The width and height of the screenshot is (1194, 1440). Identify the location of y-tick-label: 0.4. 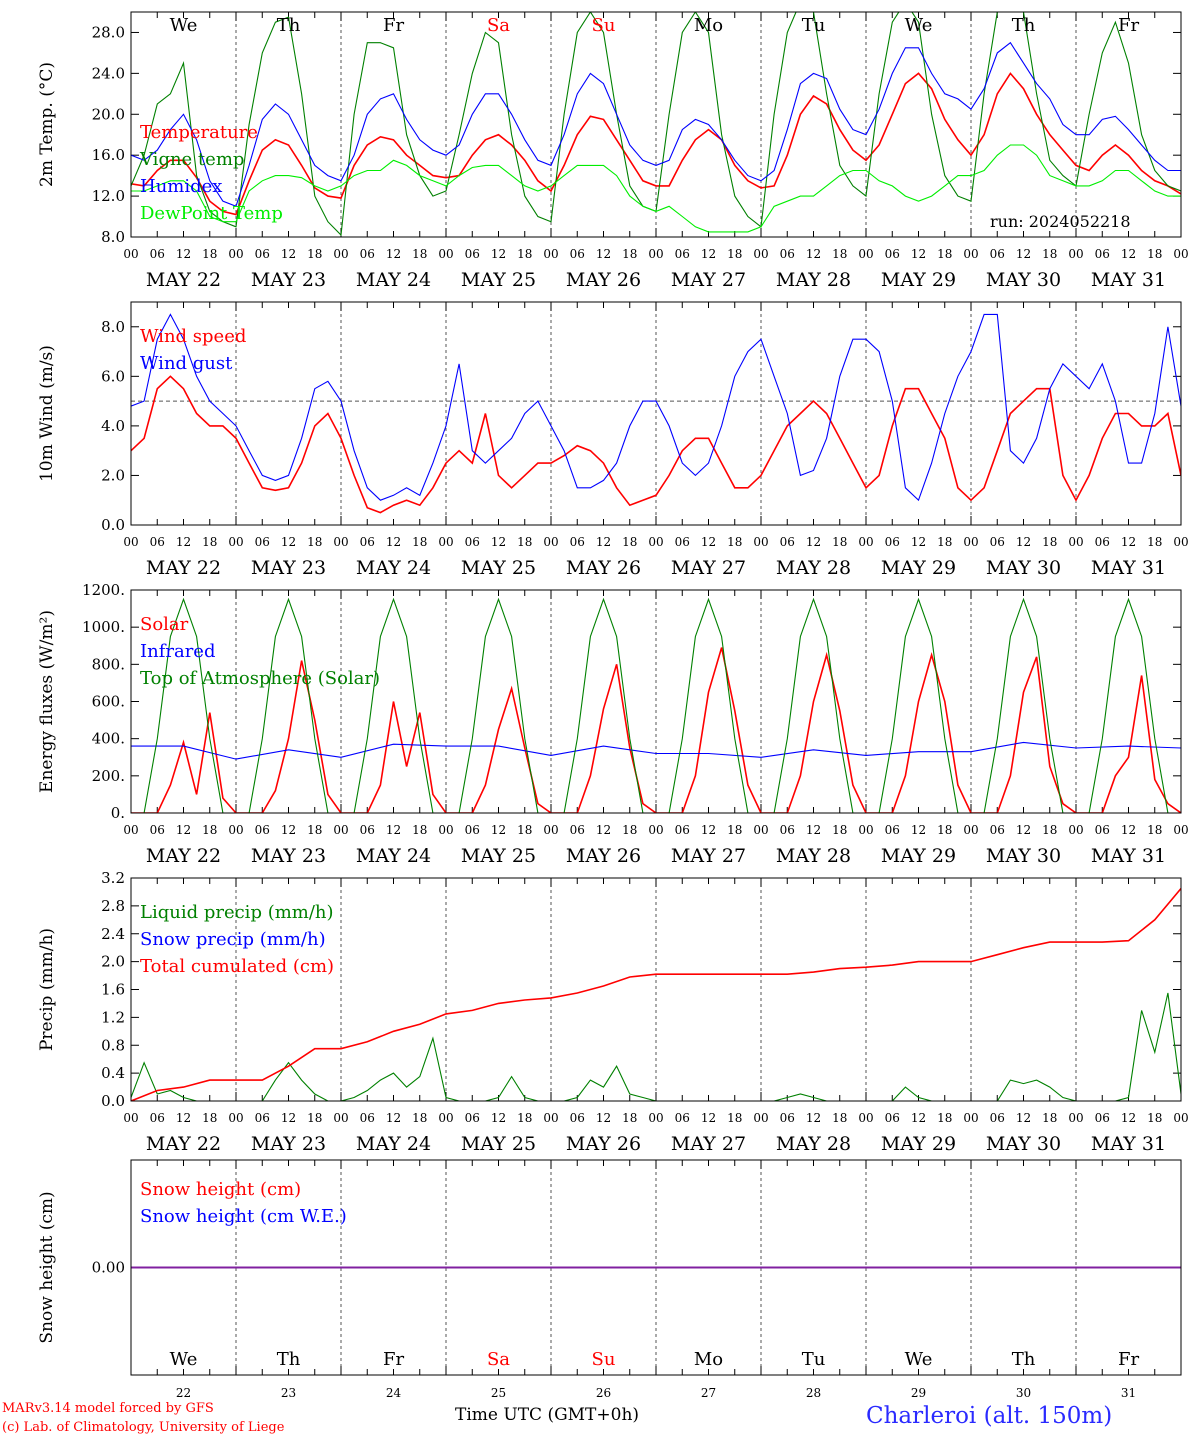
(113, 1073).